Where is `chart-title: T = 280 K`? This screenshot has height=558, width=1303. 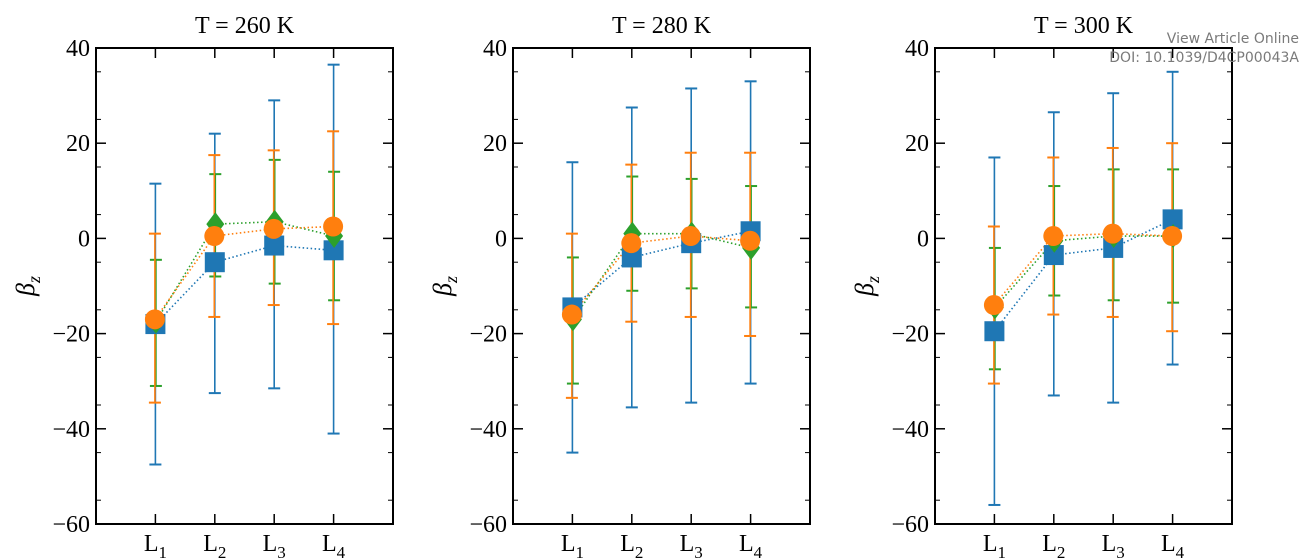
chart-title: T = 280 K is located at coordinates (662, 26).